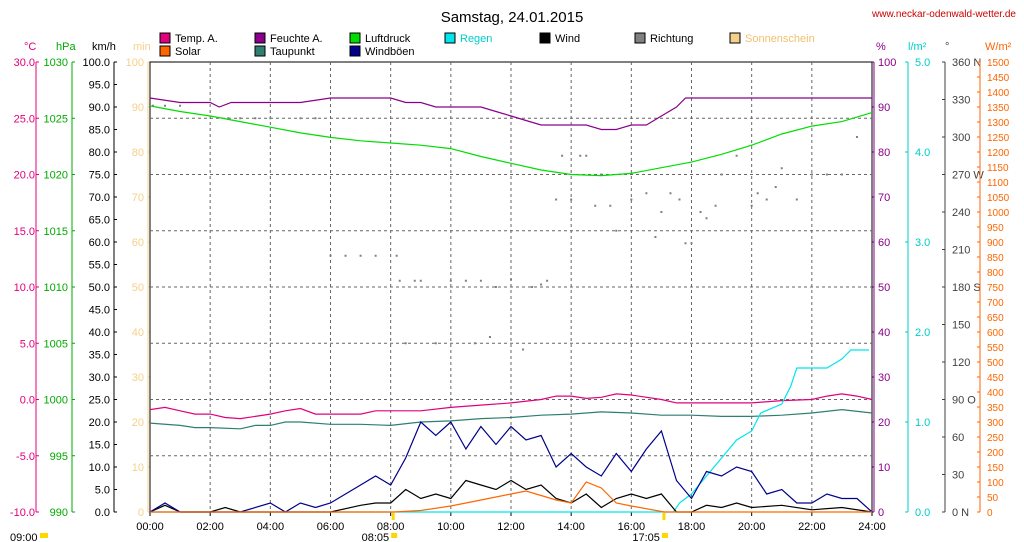 This screenshot has width=1024, height=542. Describe the element at coordinates (995, 468) in the screenshot. I see `axis-label-wm2: 150` at that location.